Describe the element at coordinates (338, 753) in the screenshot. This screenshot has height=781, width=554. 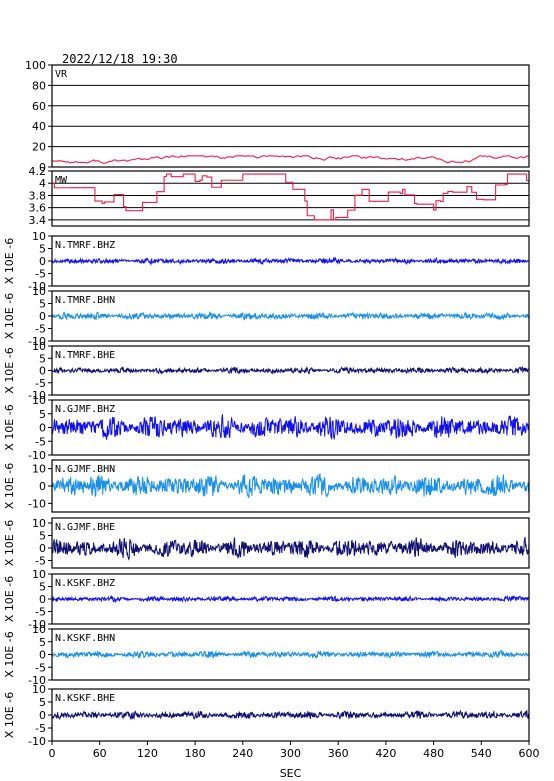
I see `x-tick-label: 360` at that location.